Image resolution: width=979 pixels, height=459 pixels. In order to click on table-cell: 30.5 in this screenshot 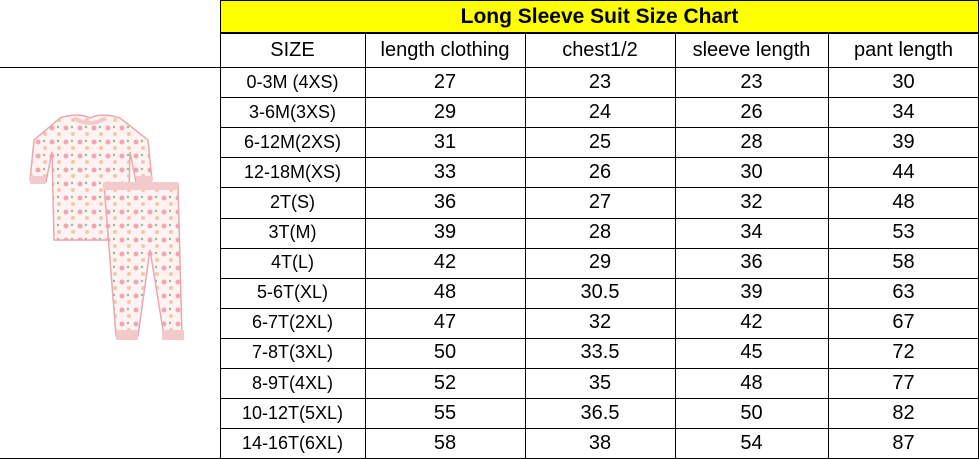, I will do `click(600, 292)`.